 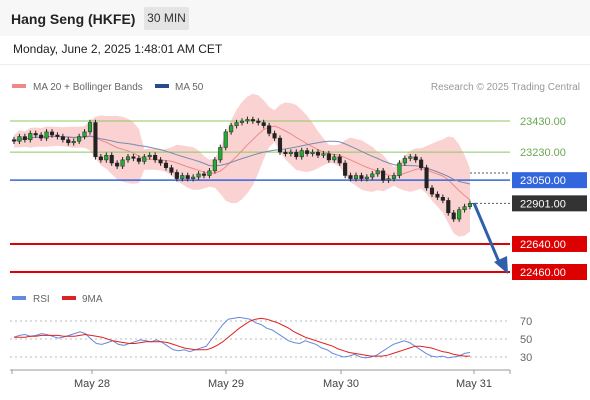 What do you see at coordinates (526, 358) in the screenshot?
I see `rsi-tick-30: 30` at bounding box center [526, 358].